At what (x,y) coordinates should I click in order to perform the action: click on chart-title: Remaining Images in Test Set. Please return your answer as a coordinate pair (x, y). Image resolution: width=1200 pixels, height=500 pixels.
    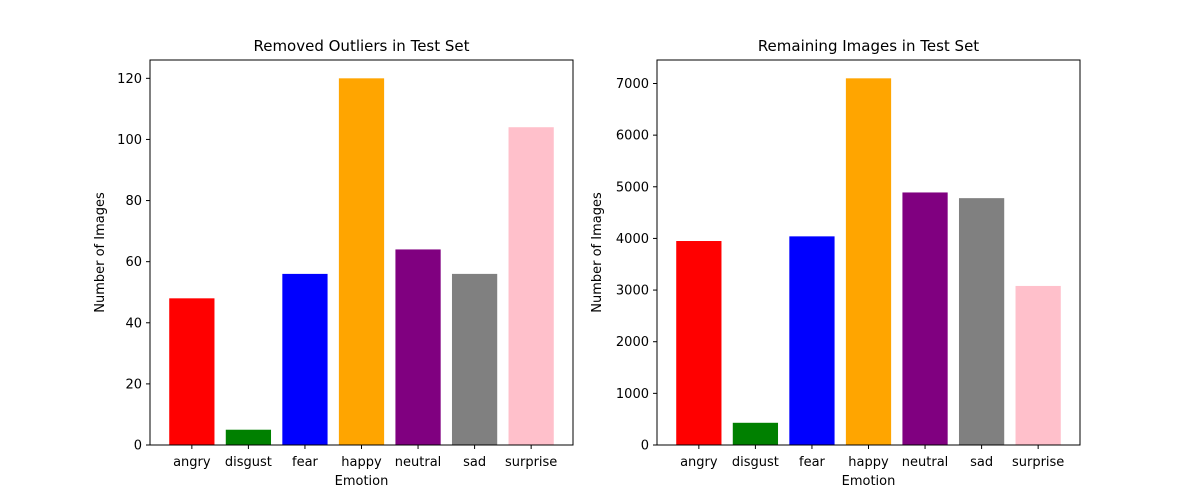
    Looking at the image, I should click on (868, 46).